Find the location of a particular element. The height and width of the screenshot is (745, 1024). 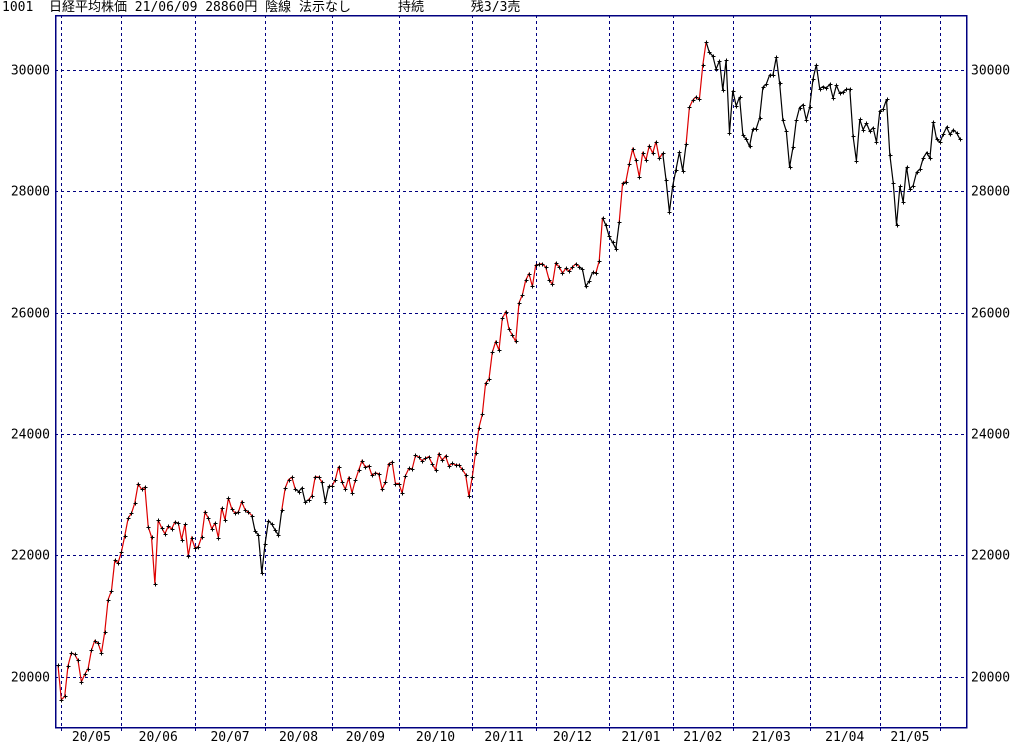

x-axis-label: 20/11 is located at coordinates (503, 737).